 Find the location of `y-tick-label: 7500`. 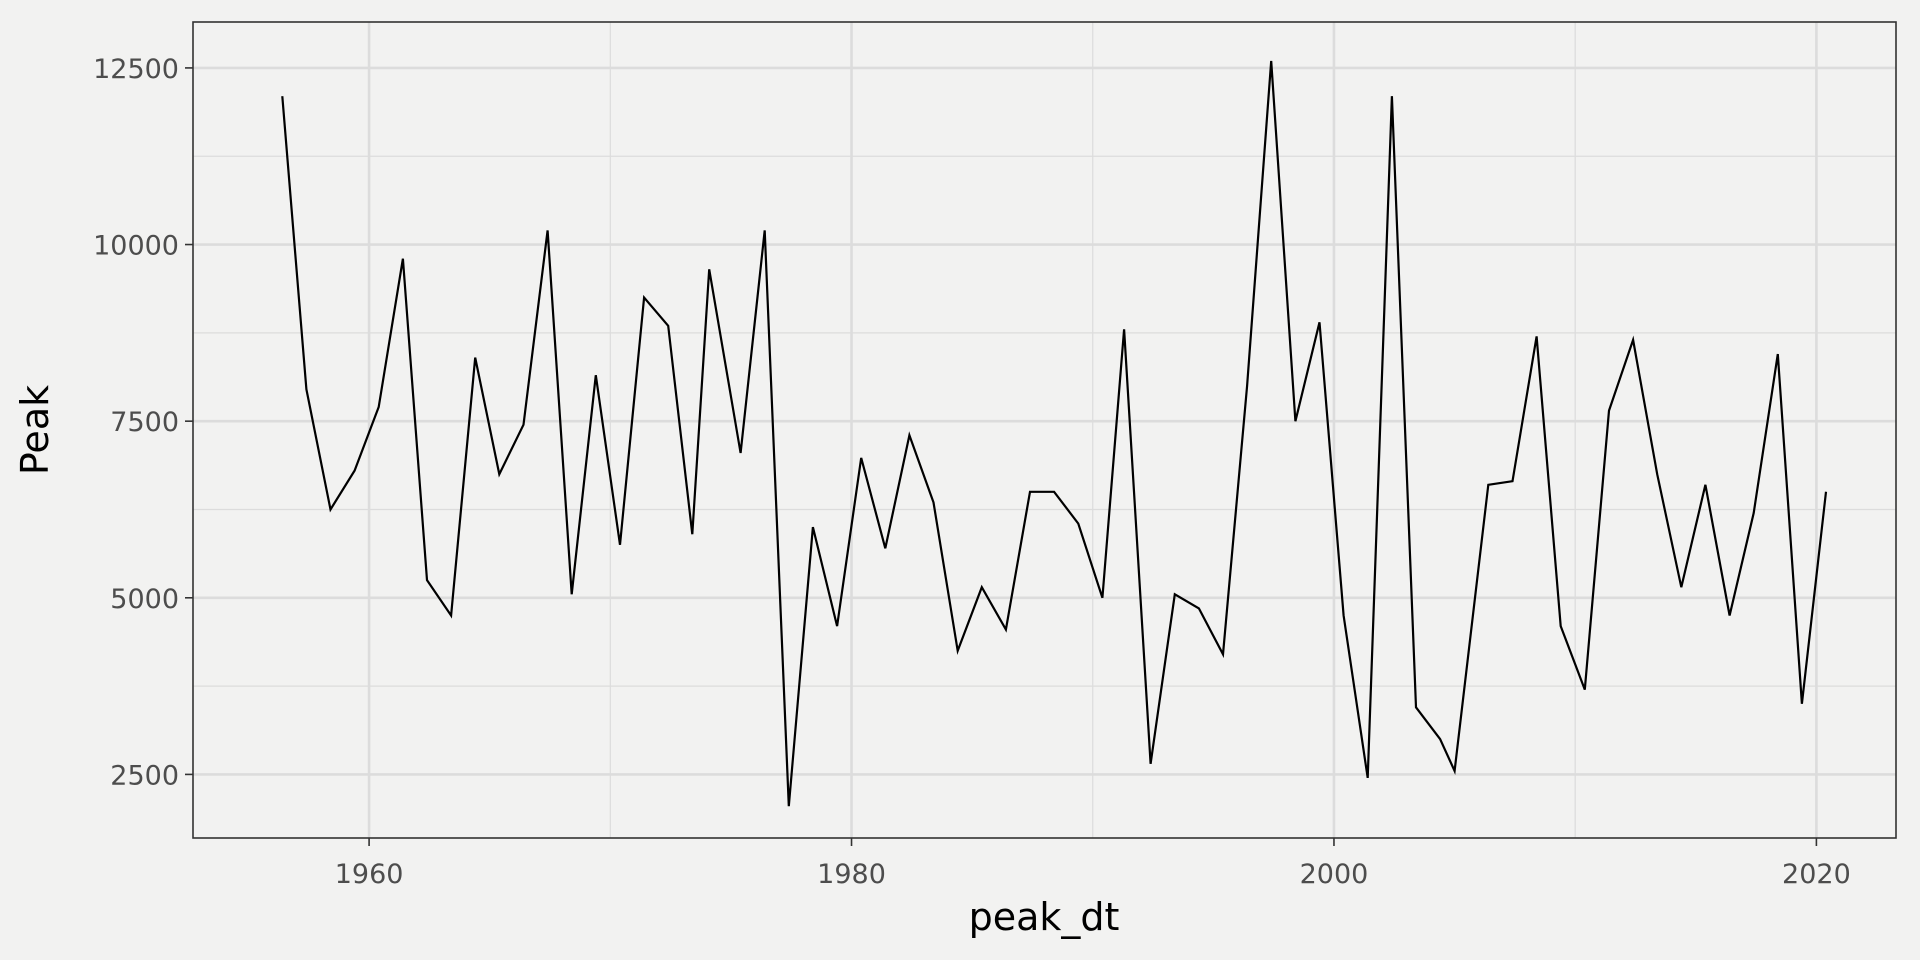

y-tick-label: 7500 is located at coordinates (144, 422).